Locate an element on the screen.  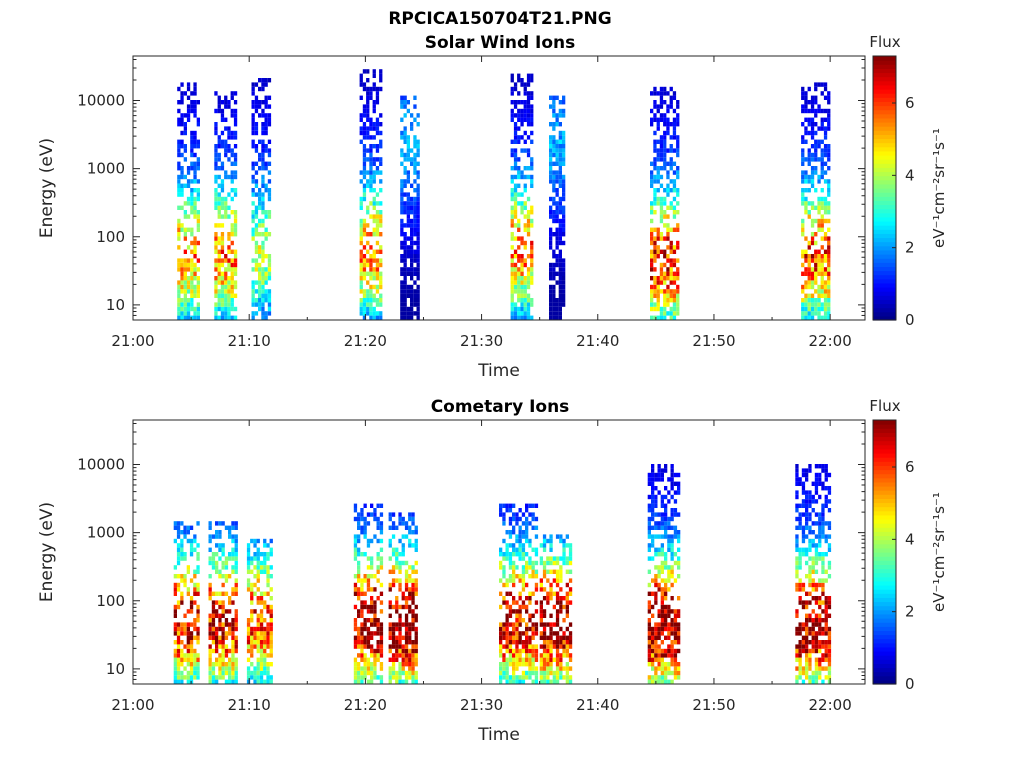
colorbar-tick-label: 4 is located at coordinates (910, 175).